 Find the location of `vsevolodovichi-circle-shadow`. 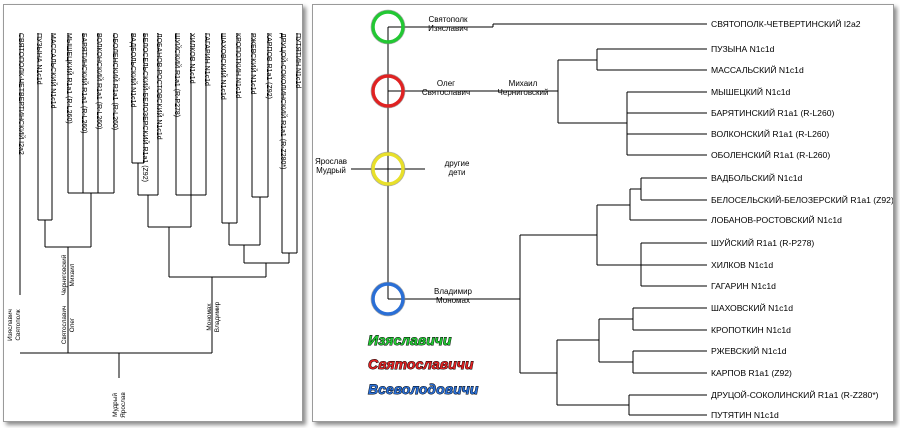

vsevolodovichi-circle-shadow is located at coordinates (388, 299).